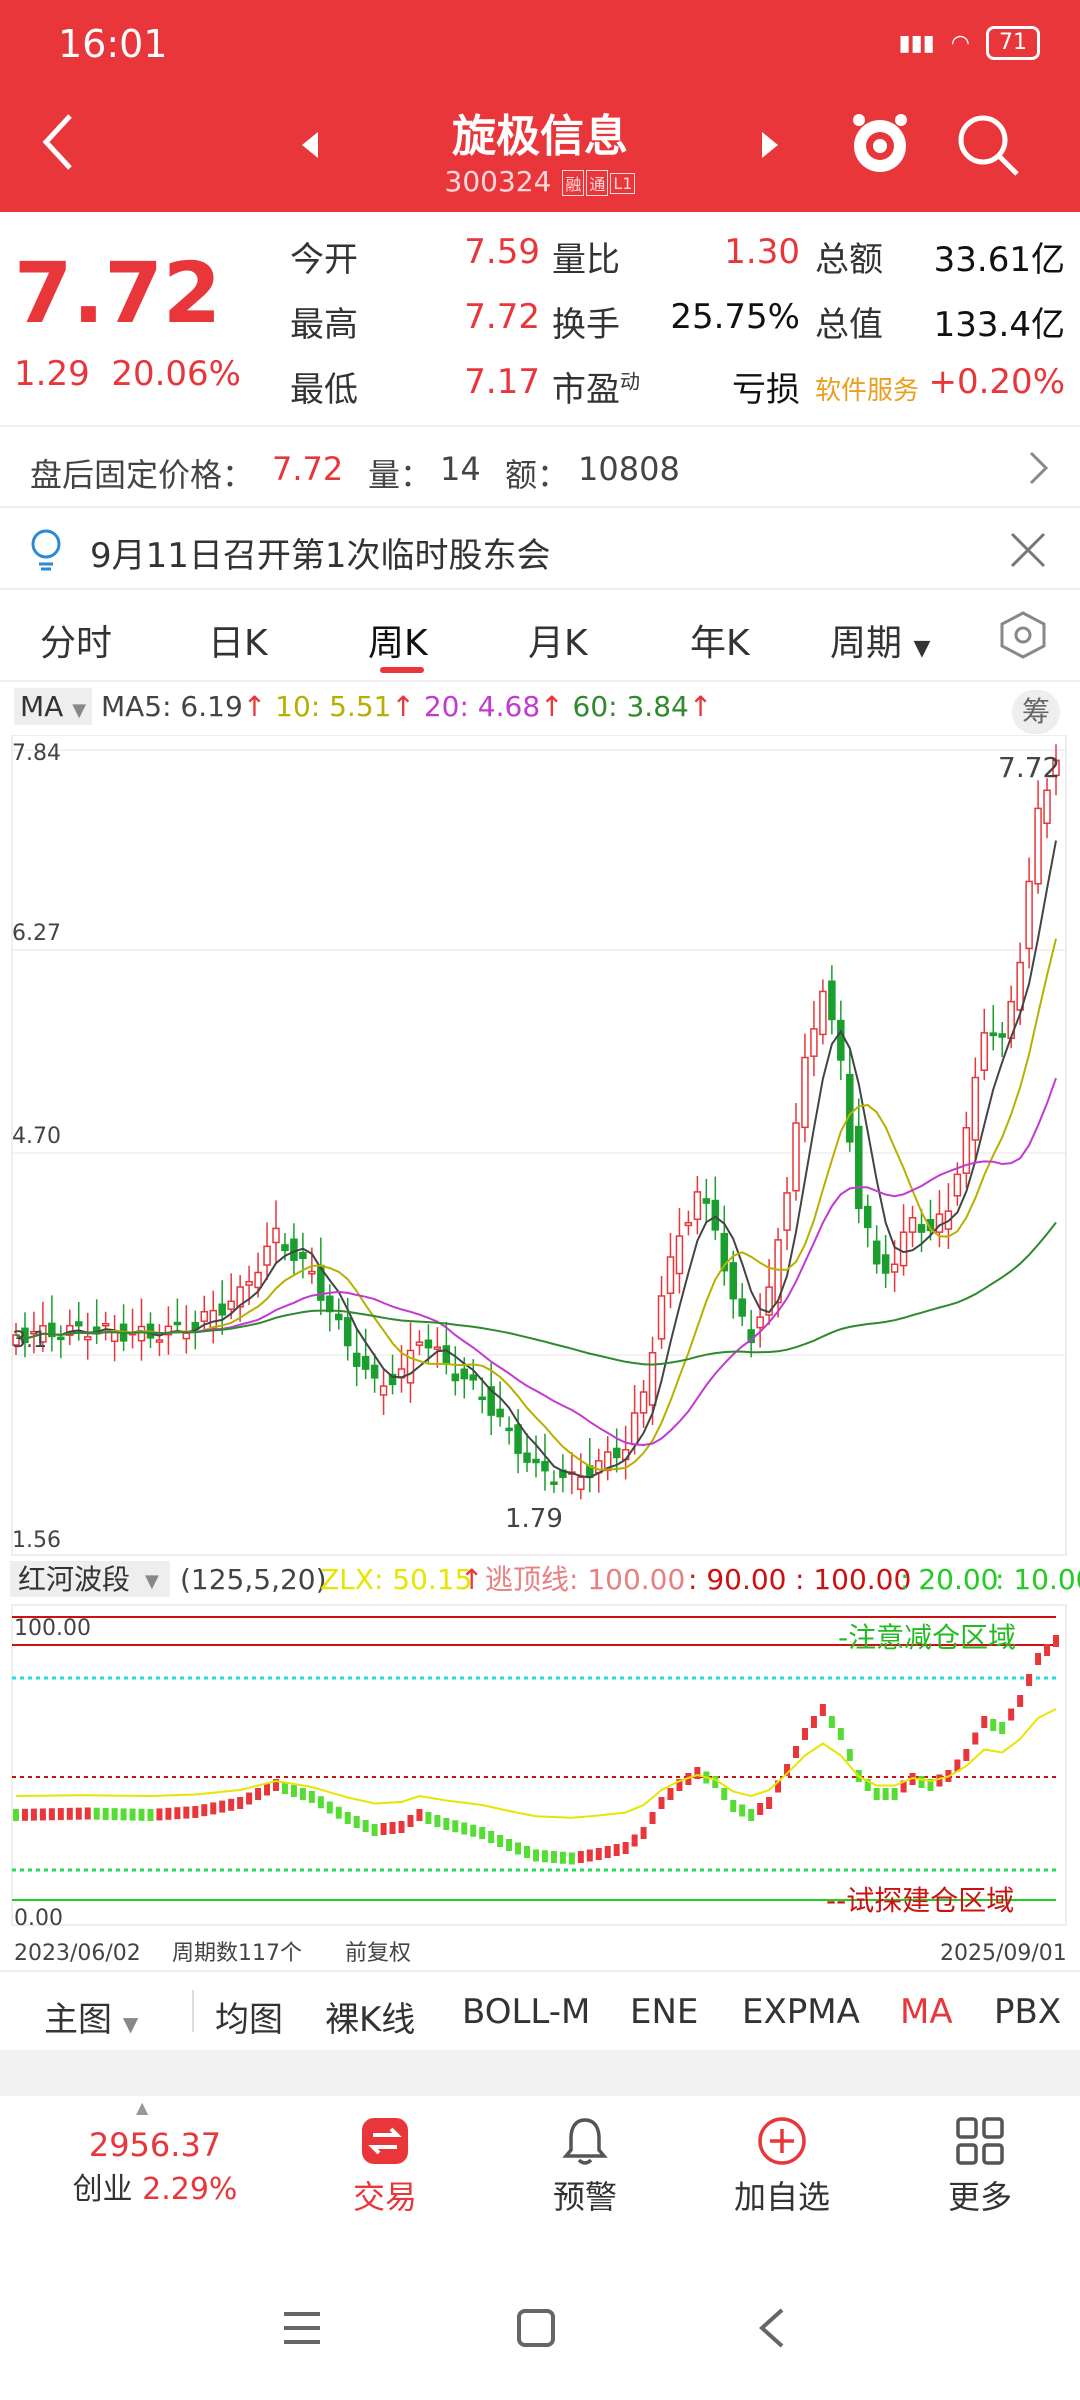 The height and width of the screenshot is (2400, 1080). Describe the element at coordinates (1028, 550) in the screenshot. I see `close-icon` at that location.